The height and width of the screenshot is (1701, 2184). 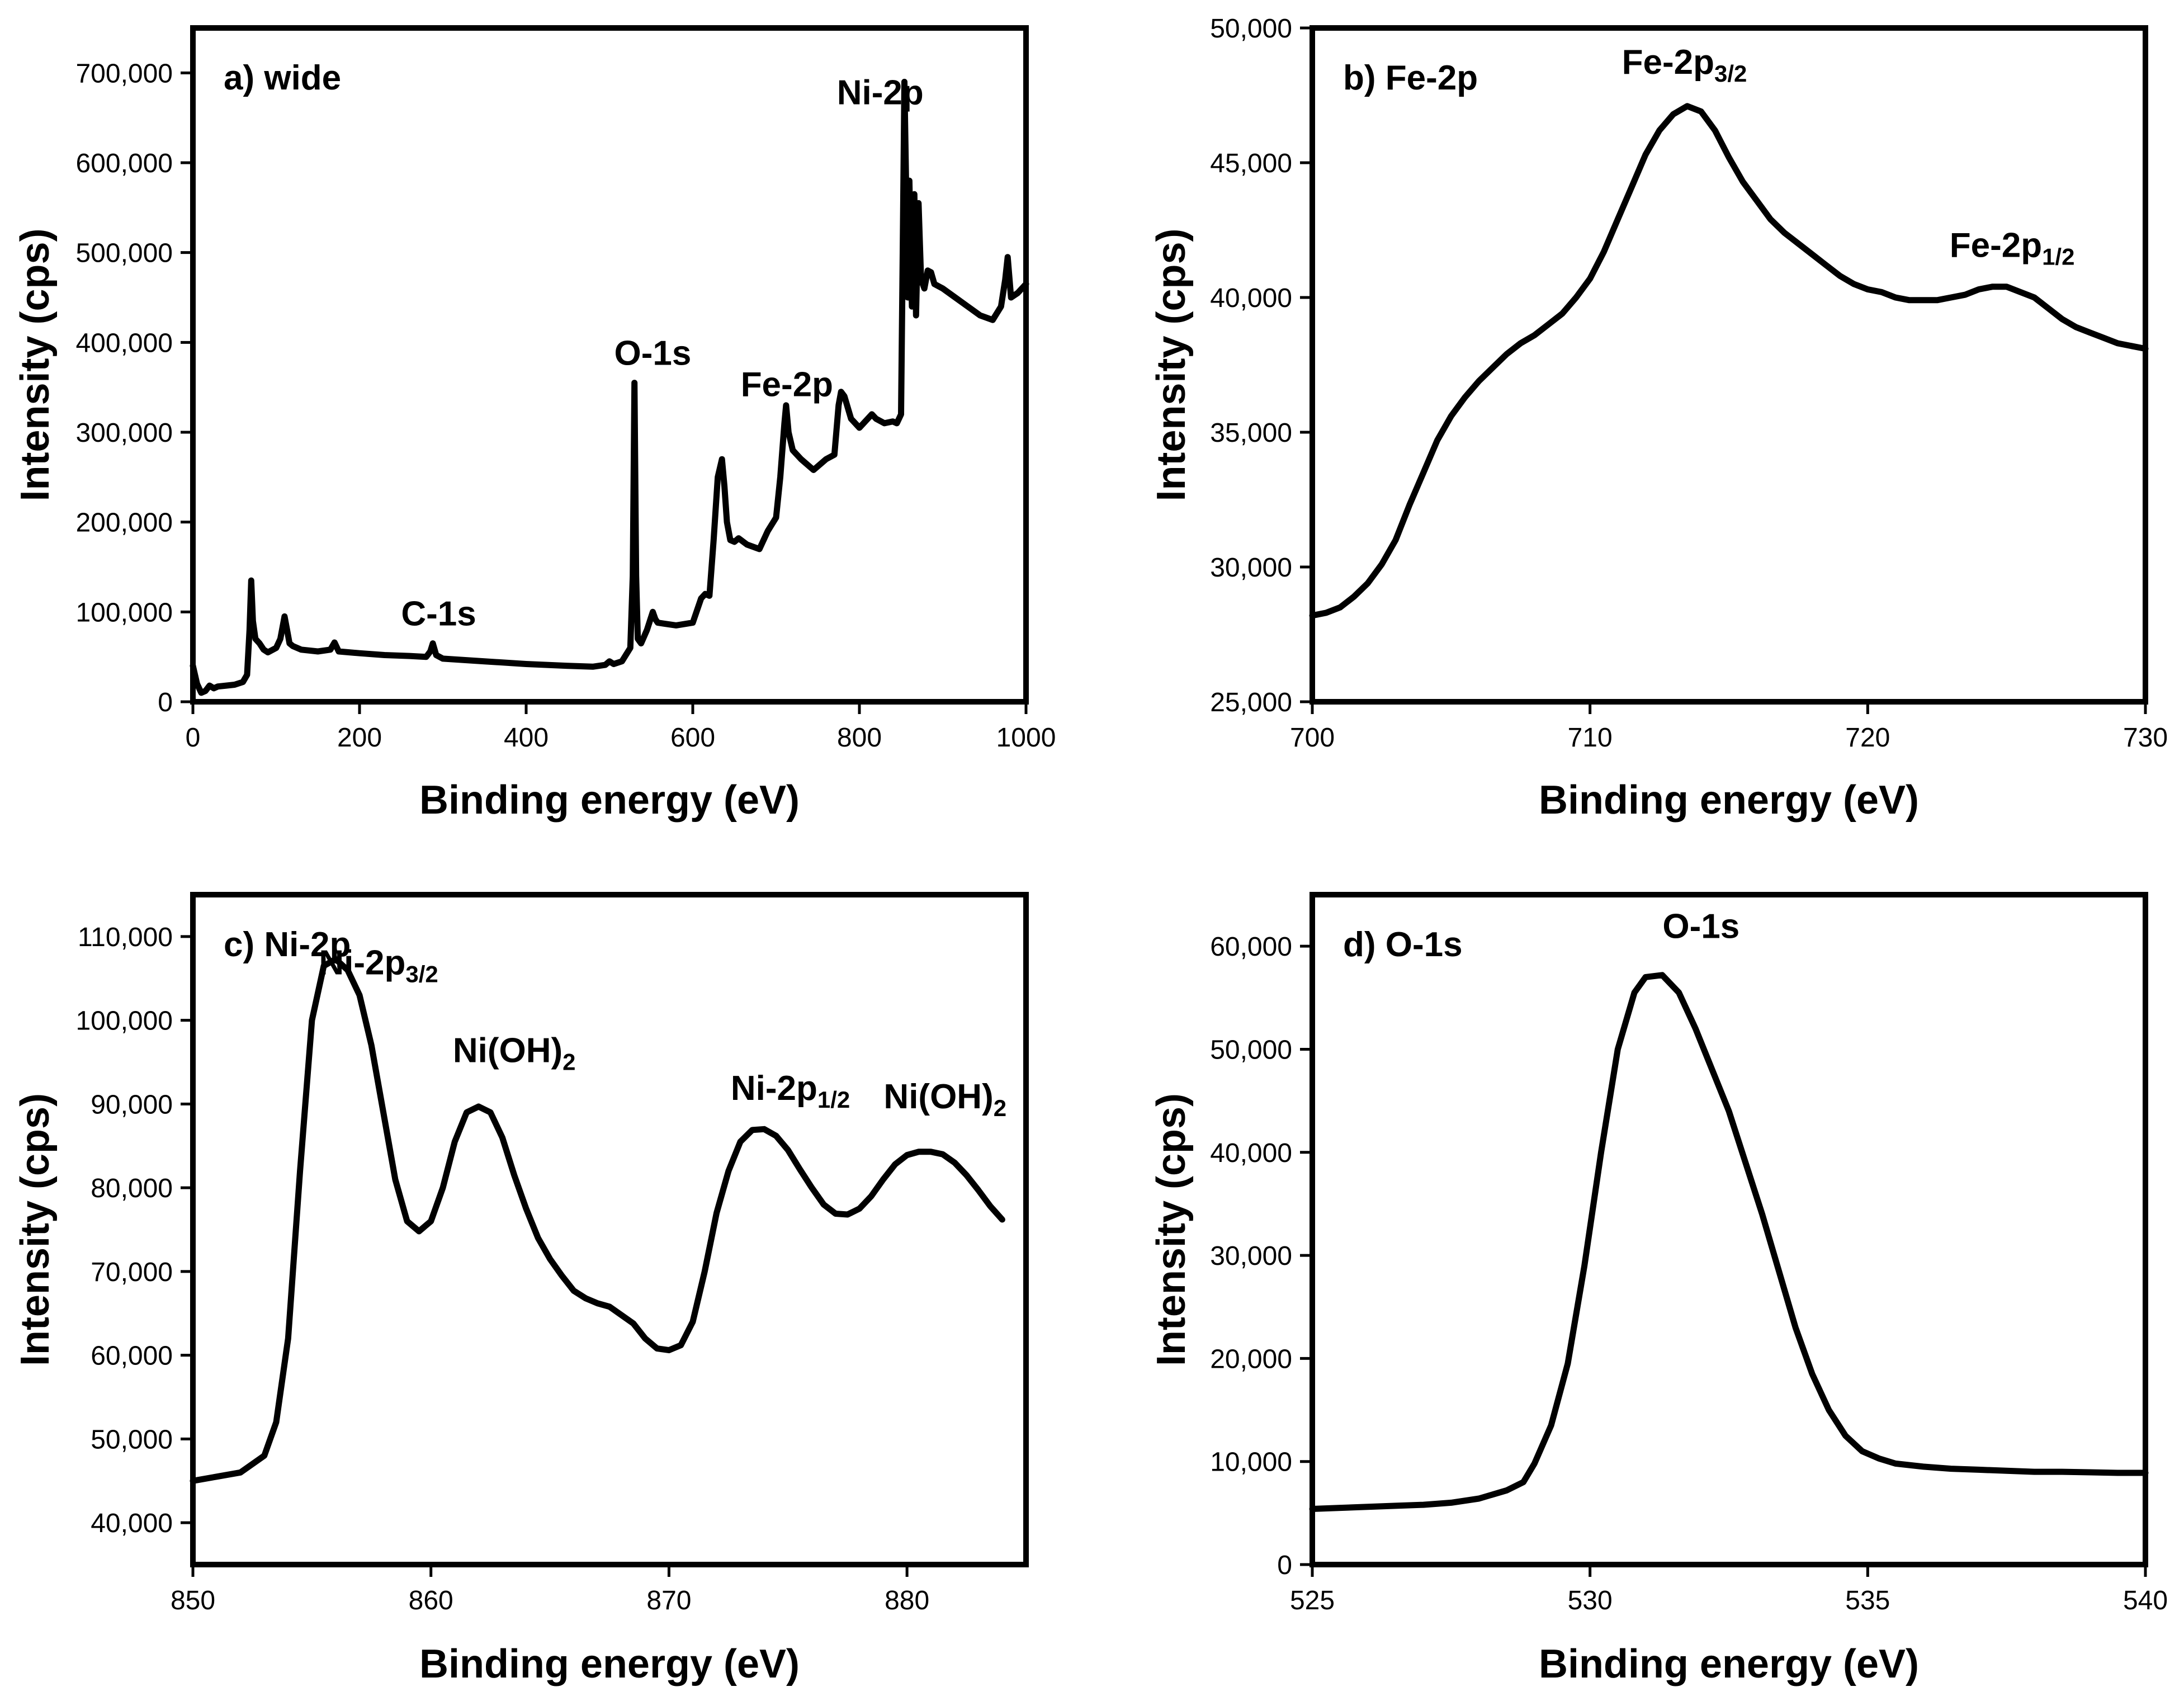 What do you see at coordinates (132, 1188) in the screenshot?
I see `y-tick-label: 80,000` at bounding box center [132, 1188].